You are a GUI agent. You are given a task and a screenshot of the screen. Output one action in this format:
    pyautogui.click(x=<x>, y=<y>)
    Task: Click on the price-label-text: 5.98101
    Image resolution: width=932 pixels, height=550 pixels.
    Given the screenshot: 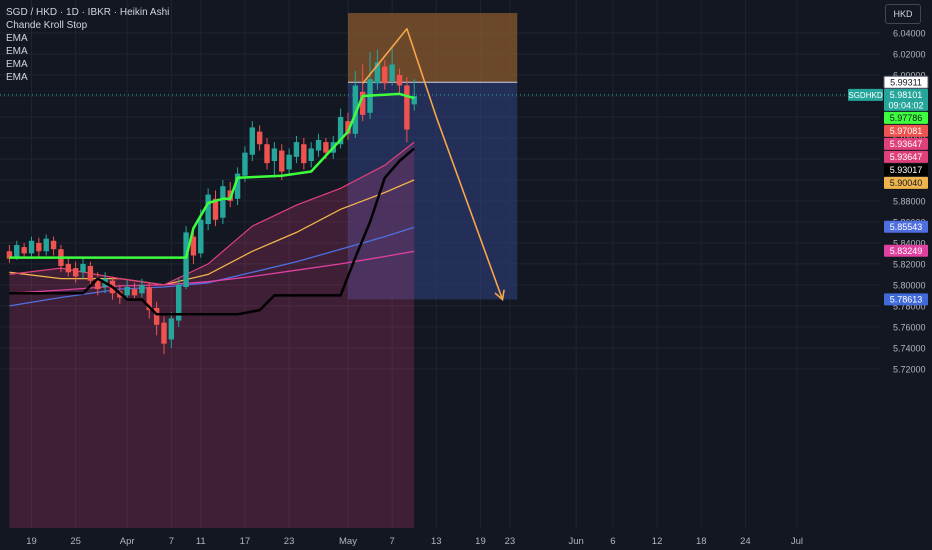 What is the action you would take?
    pyautogui.click(x=906, y=95)
    